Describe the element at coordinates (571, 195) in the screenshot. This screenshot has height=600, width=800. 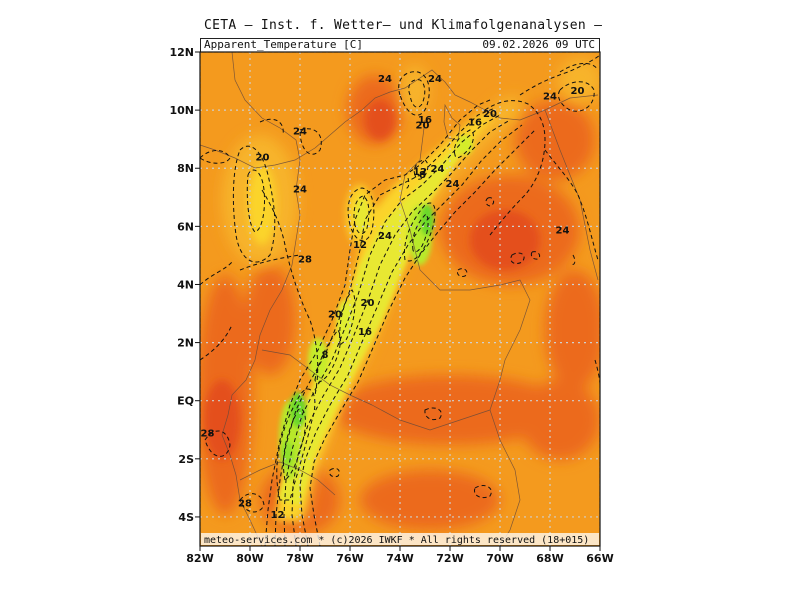
I see `venezuela-guyana-border` at that location.